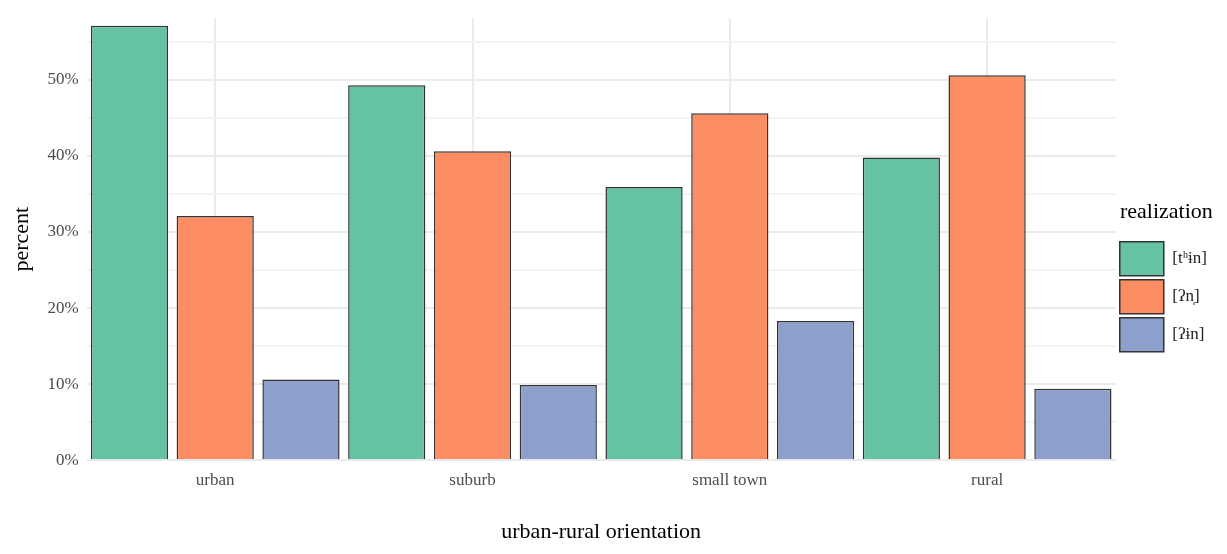  What do you see at coordinates (730, 479) in the screenshot?
I see `x-tick-label: small town` at bounding box center [730, 479].